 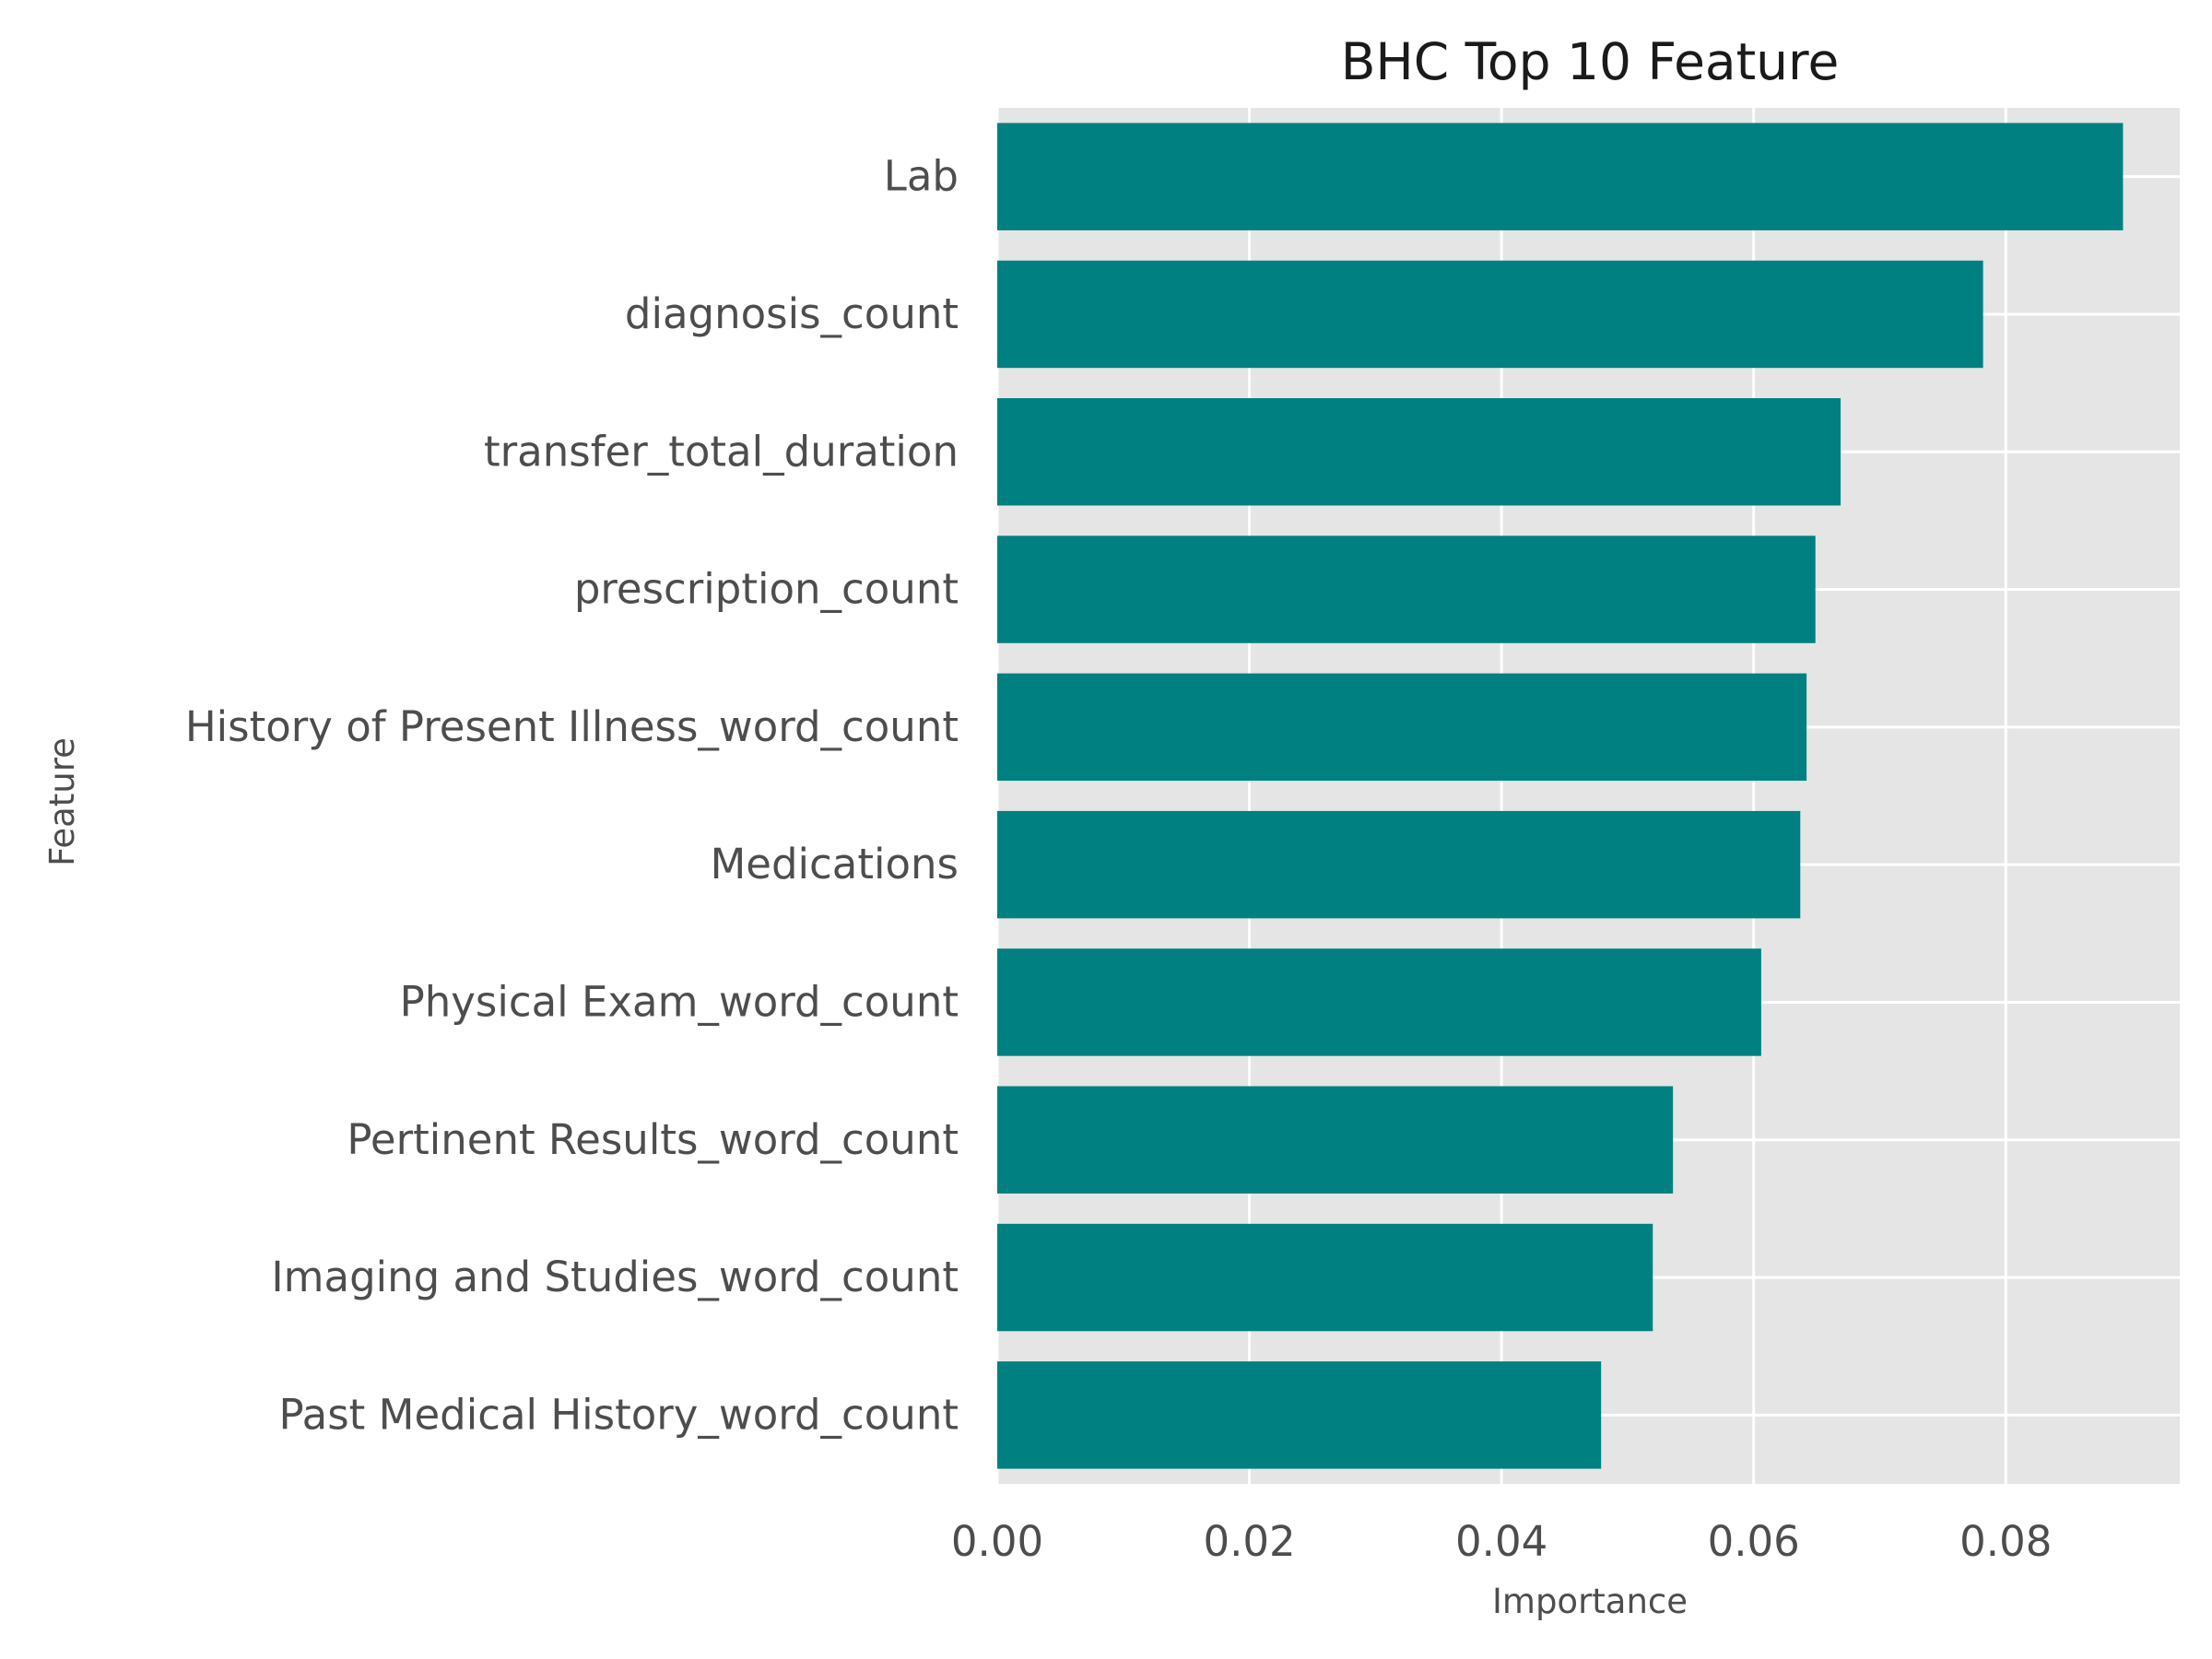 I want to click on x-tick-label: 0.02, so click(x=1249, y=1541).